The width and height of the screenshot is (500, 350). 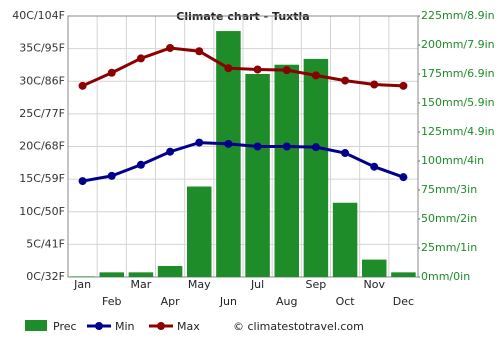 I want to click on x-tick-label: Oct, so click(x=346, y=301).